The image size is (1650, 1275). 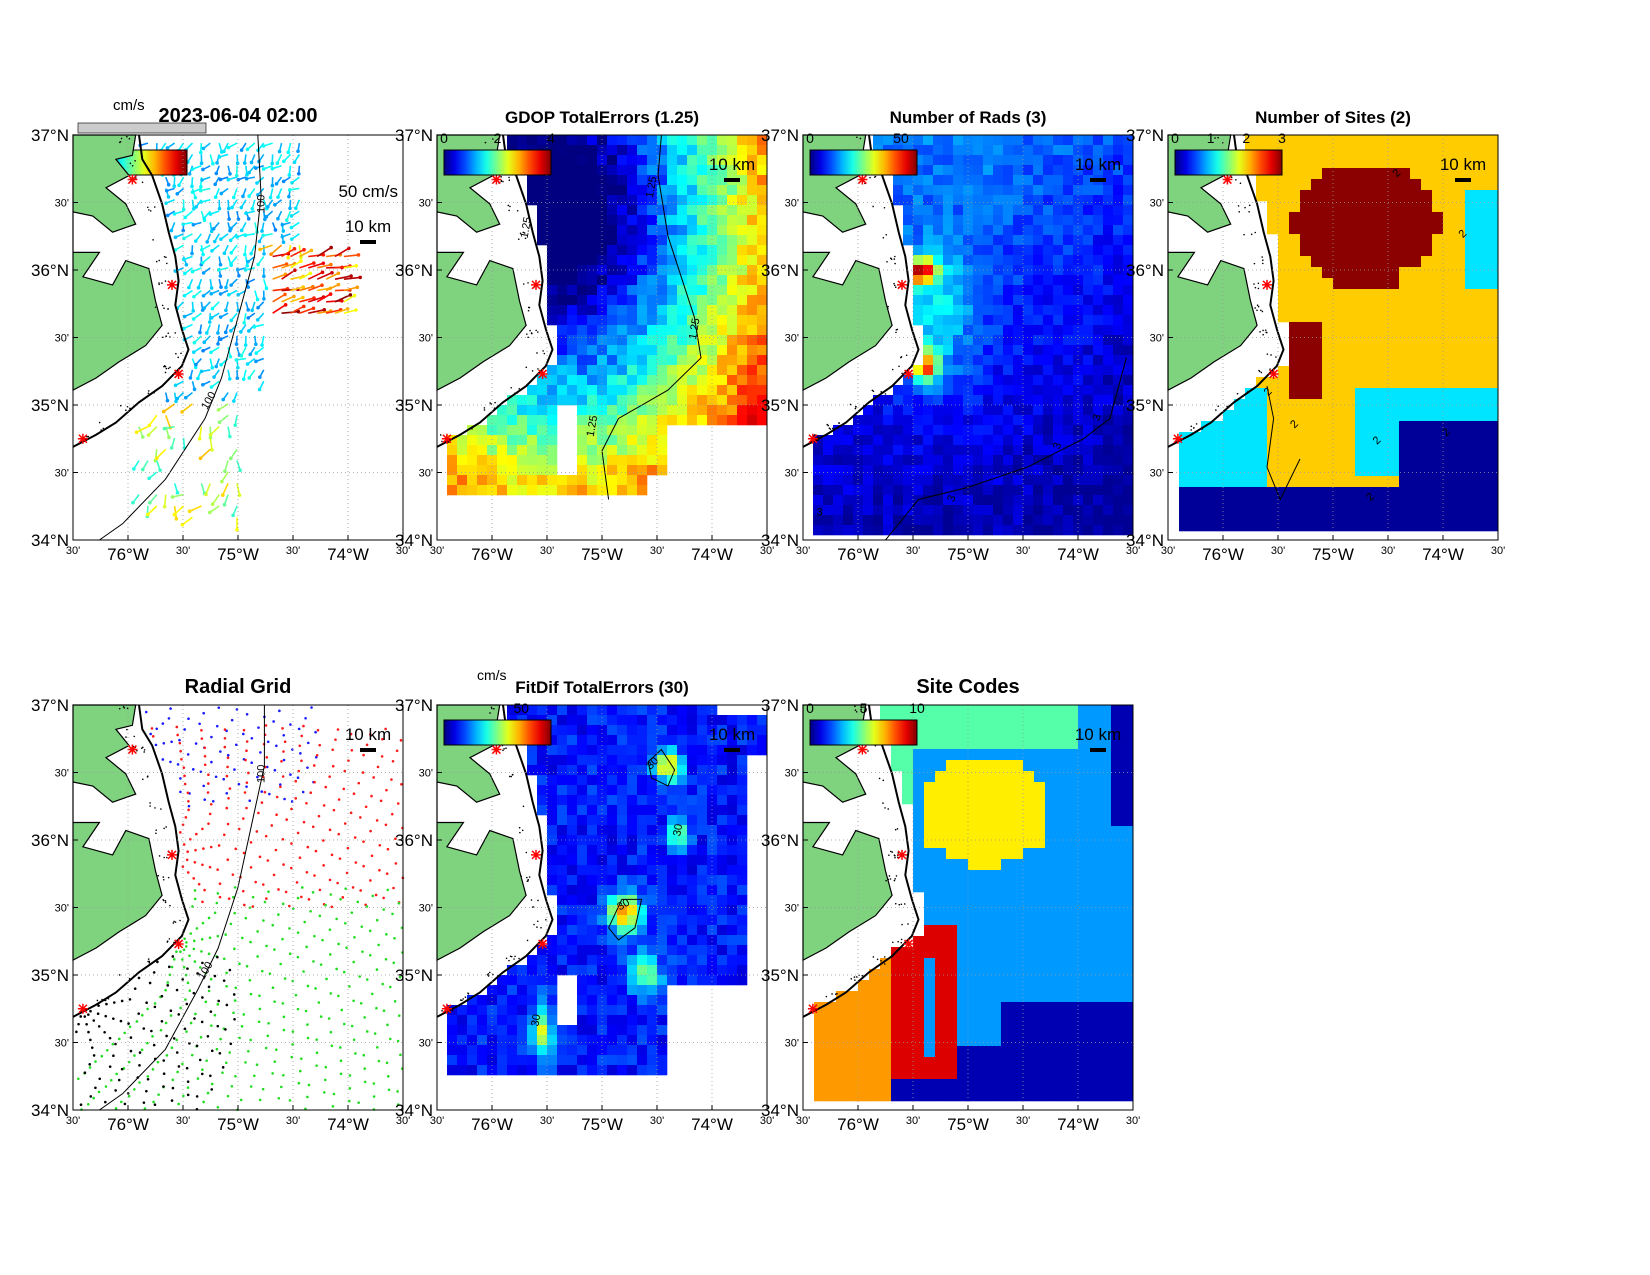 I want to click on current-vectors, so click(x=246, y=337).